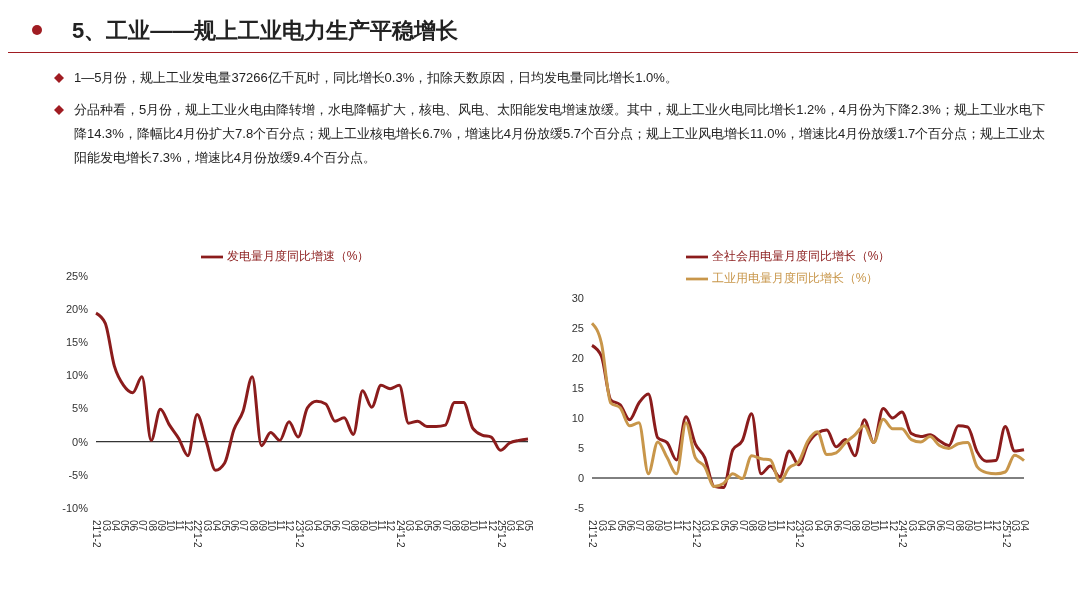  What do you see at coordinates (77, 309) in the screenshot?
I see `y-tick-label: 20%` at bounding box center [77, 309].